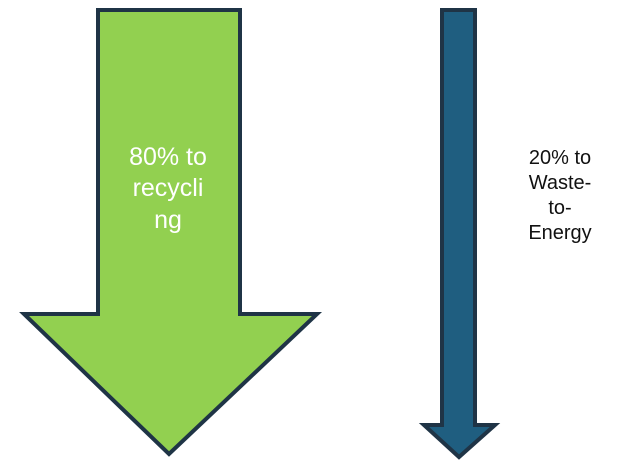  Describe the element at coordinates (168, 188) in the screenshot. I see `recycling-label: 80% to recycli ng` at that location.